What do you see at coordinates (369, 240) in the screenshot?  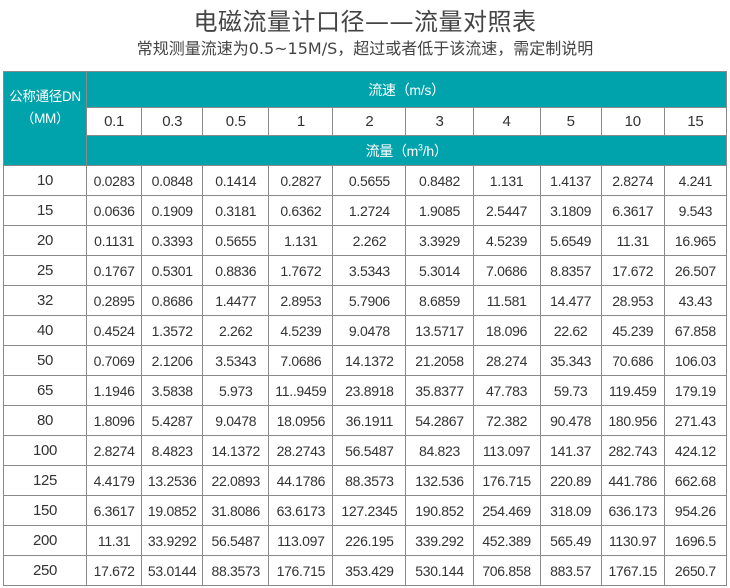 I see `flow-cell: 2.262` at bounding box center [369, 240].